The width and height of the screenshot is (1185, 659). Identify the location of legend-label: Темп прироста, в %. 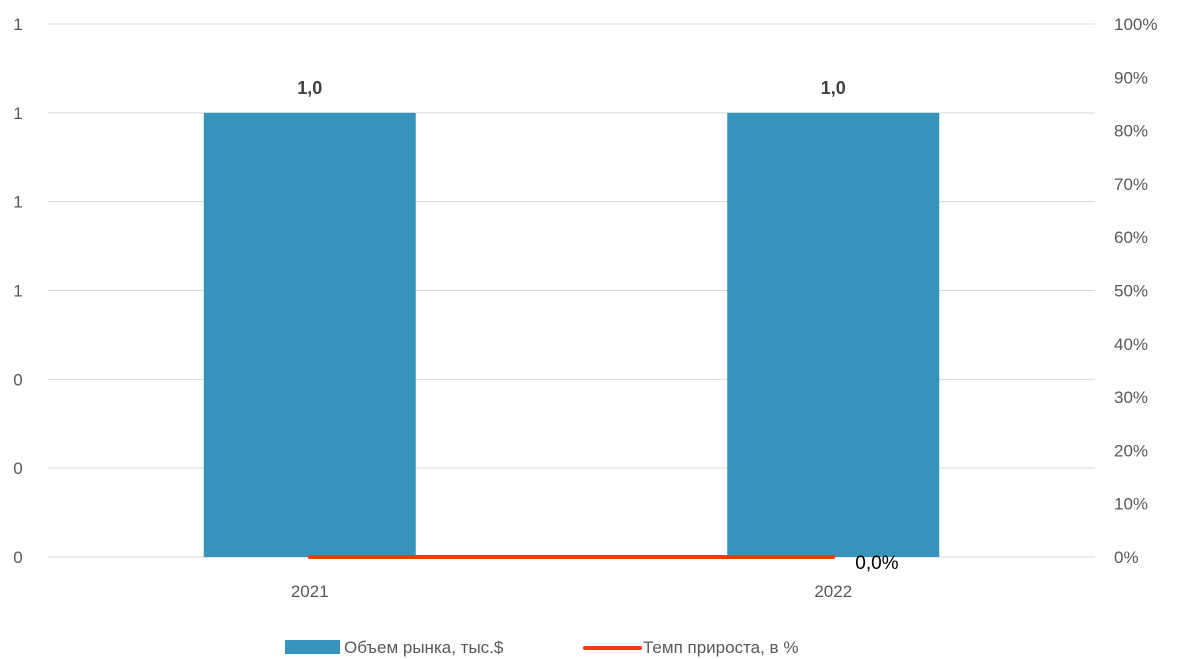
(720, 647).